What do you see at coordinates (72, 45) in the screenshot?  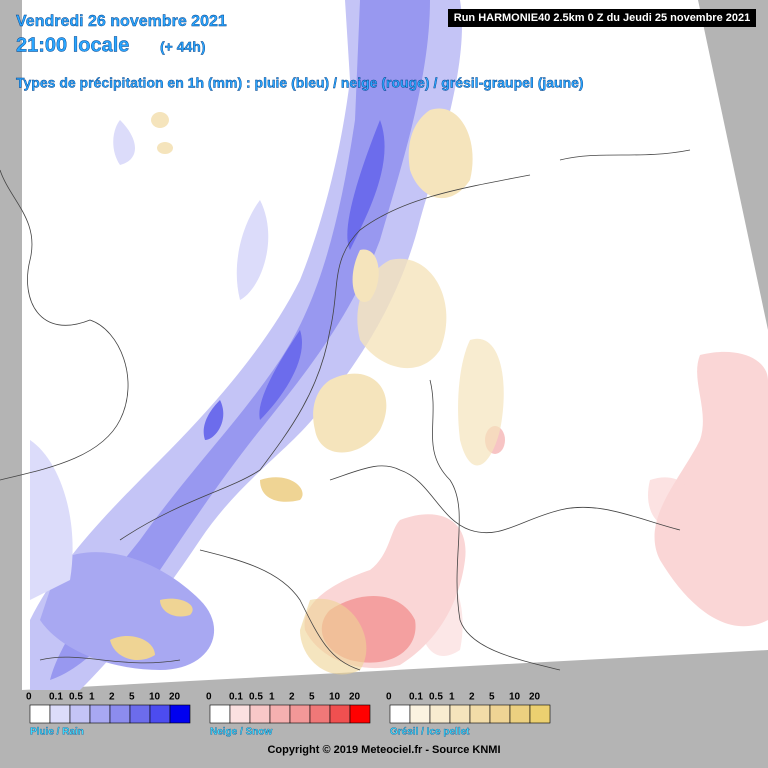 I see `time: 21:00 locale` at bounding box center [72, 45].